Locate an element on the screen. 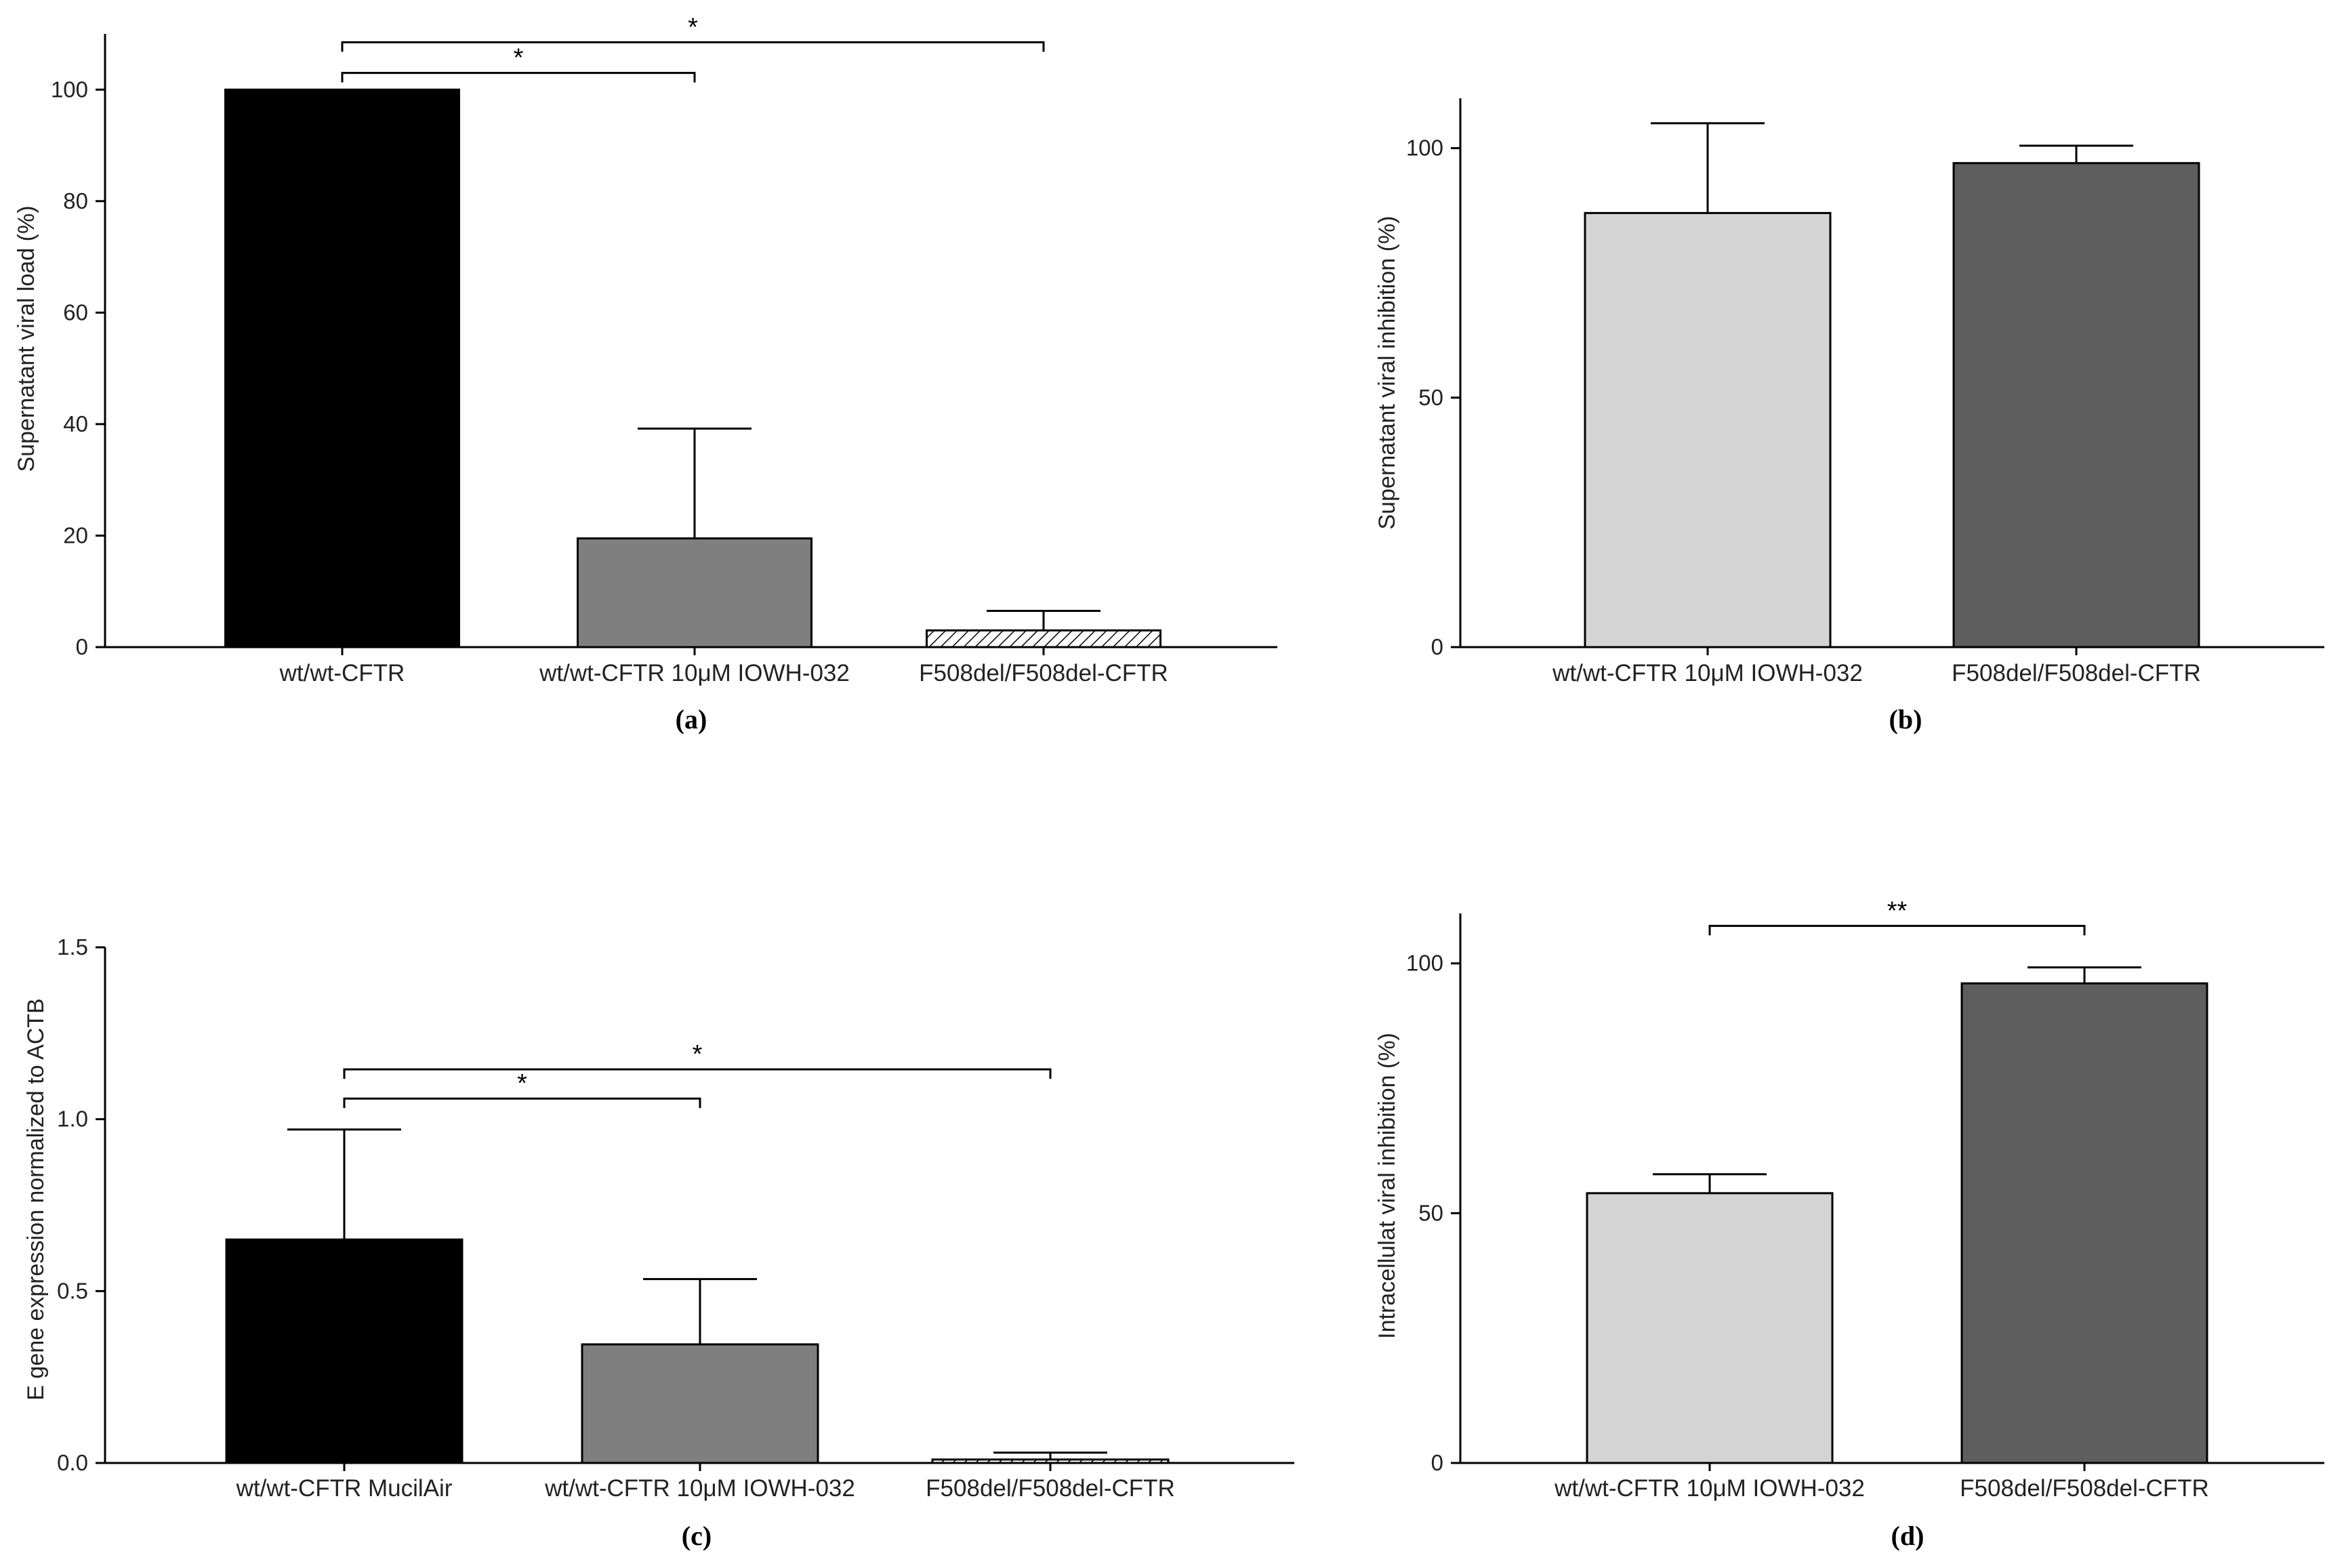 The width and height of the screenshot is (2346, 1568). category-label: wt/wt-CFTR MucilAir is located at coordinates (344, 1488).